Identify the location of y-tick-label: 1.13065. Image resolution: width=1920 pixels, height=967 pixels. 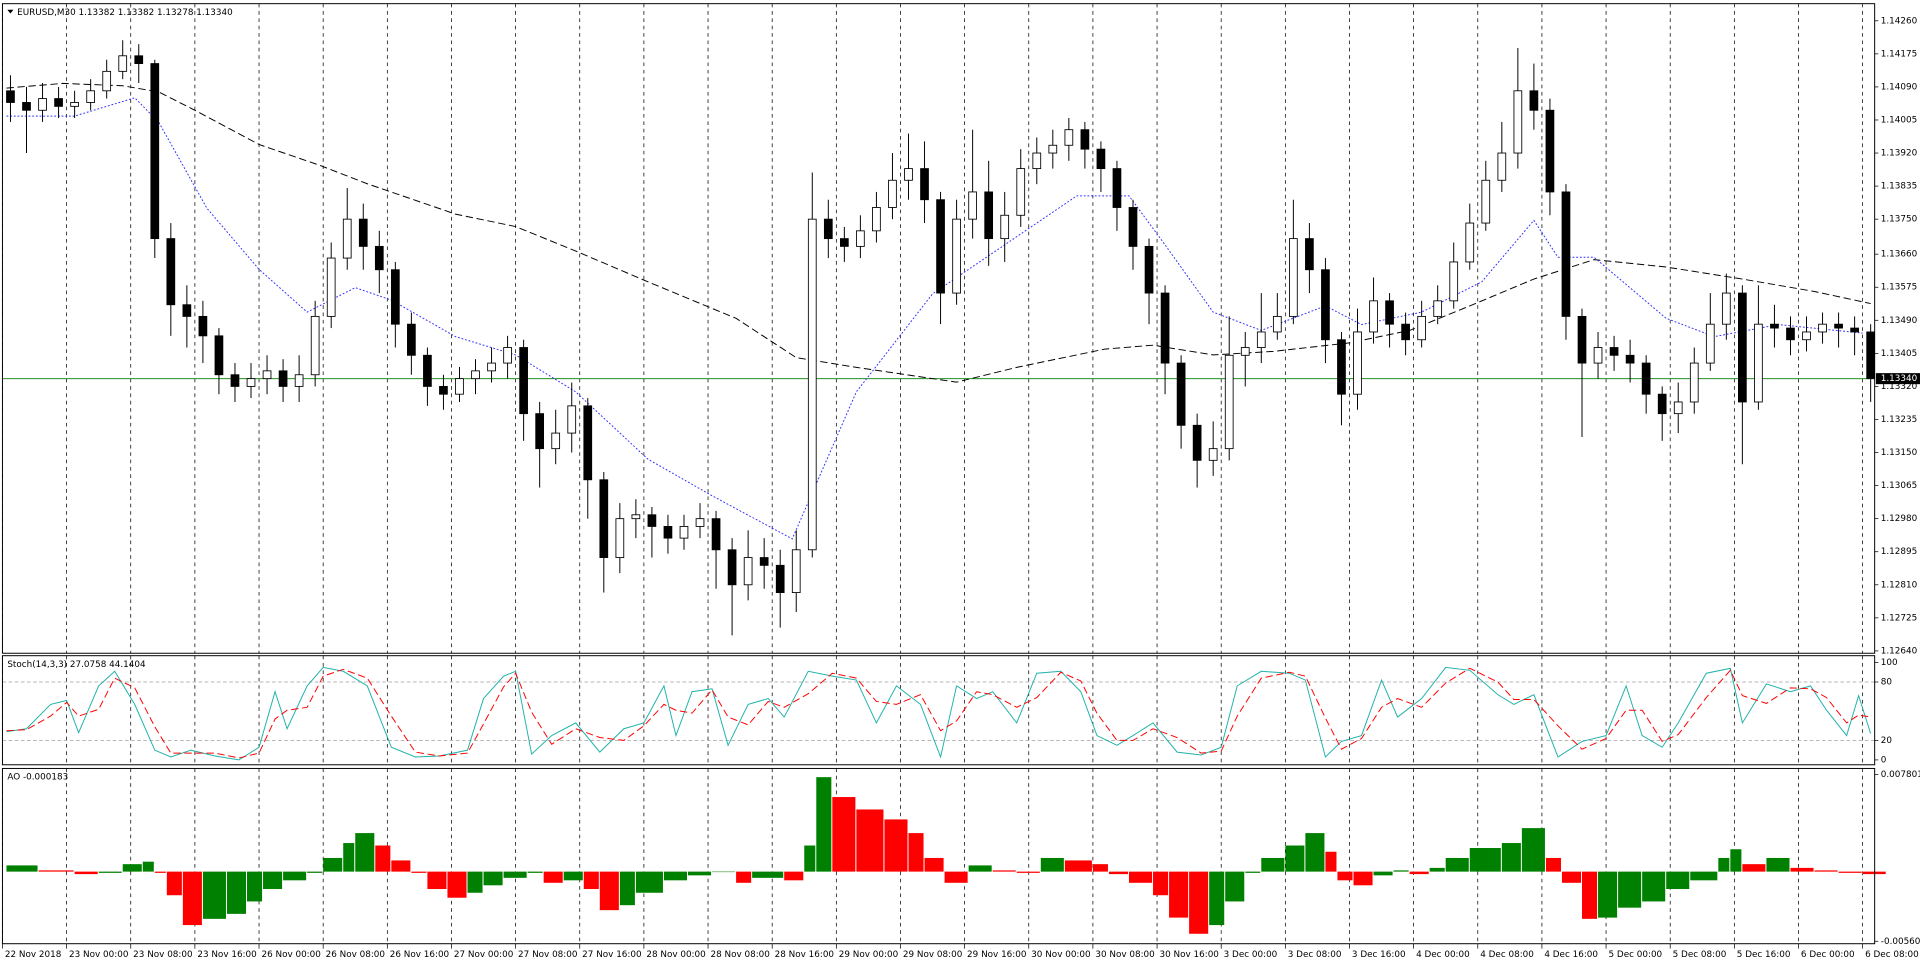
(1899, 486).